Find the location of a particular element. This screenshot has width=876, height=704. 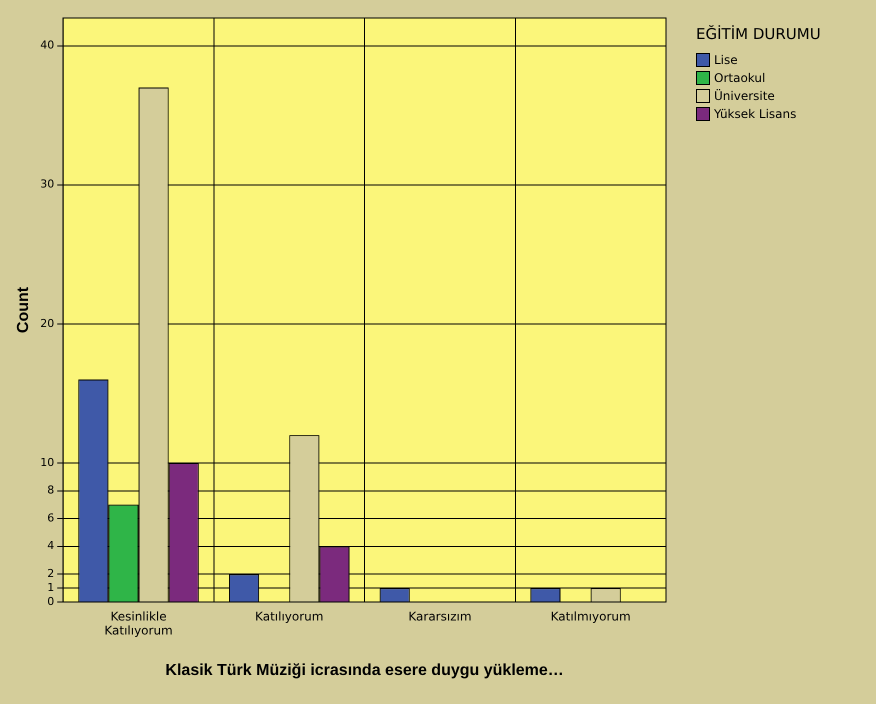

legend-title: EĞİTİM DURUMU is located at coordinates (758, 34).